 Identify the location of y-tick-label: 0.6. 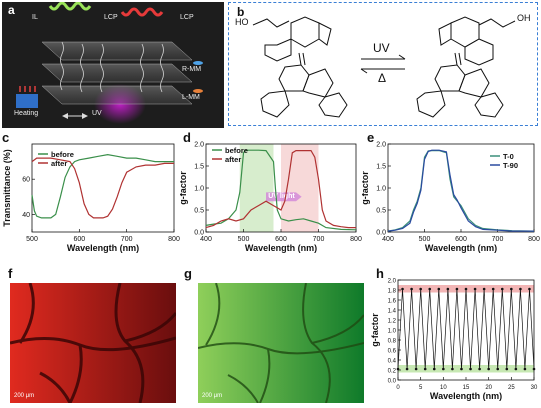
(392, 352).